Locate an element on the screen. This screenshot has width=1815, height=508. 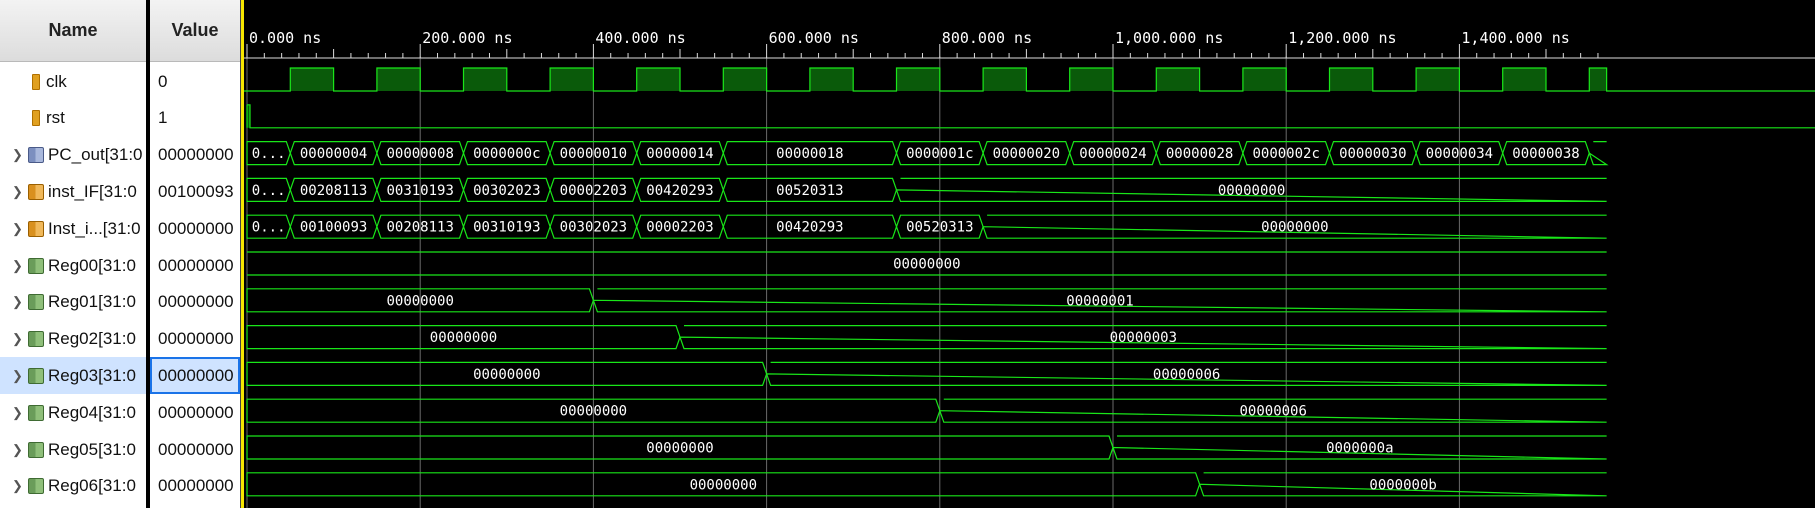
signal-row-inst-i-31-0: ❯ Inst_i...[31:0 is located at coordinates (73, 228).